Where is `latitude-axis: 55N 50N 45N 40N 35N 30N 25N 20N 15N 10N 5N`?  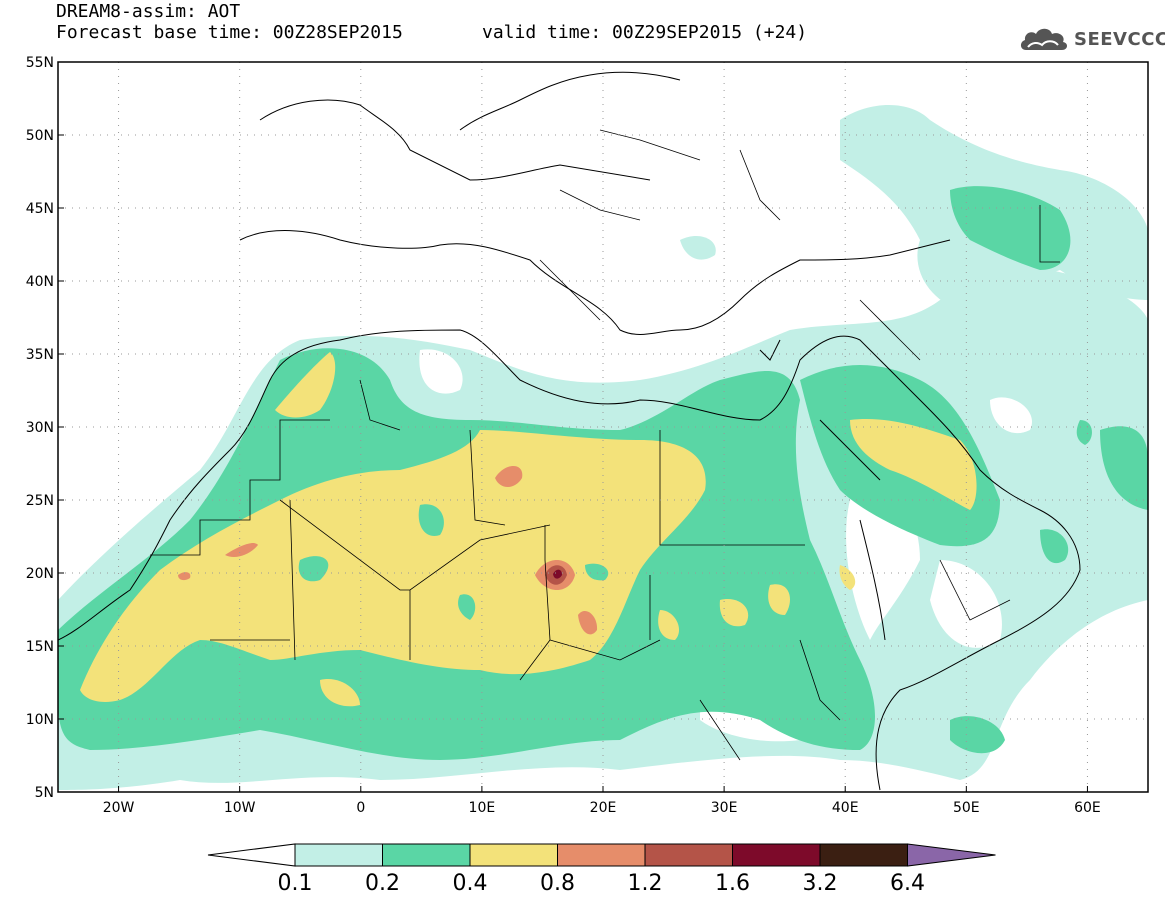
latitude-axis: 55N 50N 45N 40N 35N 30N 25N 20N 15N 10N 5N is located at coordinates (45, 428).